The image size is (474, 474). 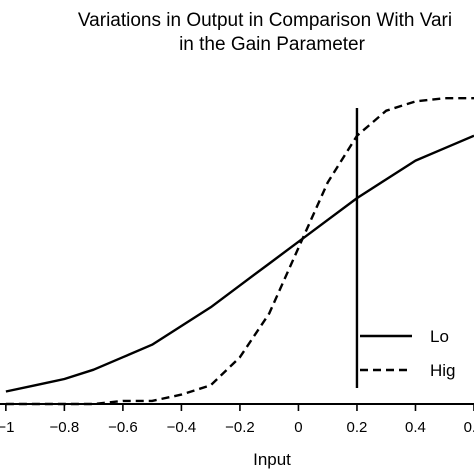 I want to click on x-tick-label: 0.6, so click(x=469, y=427).